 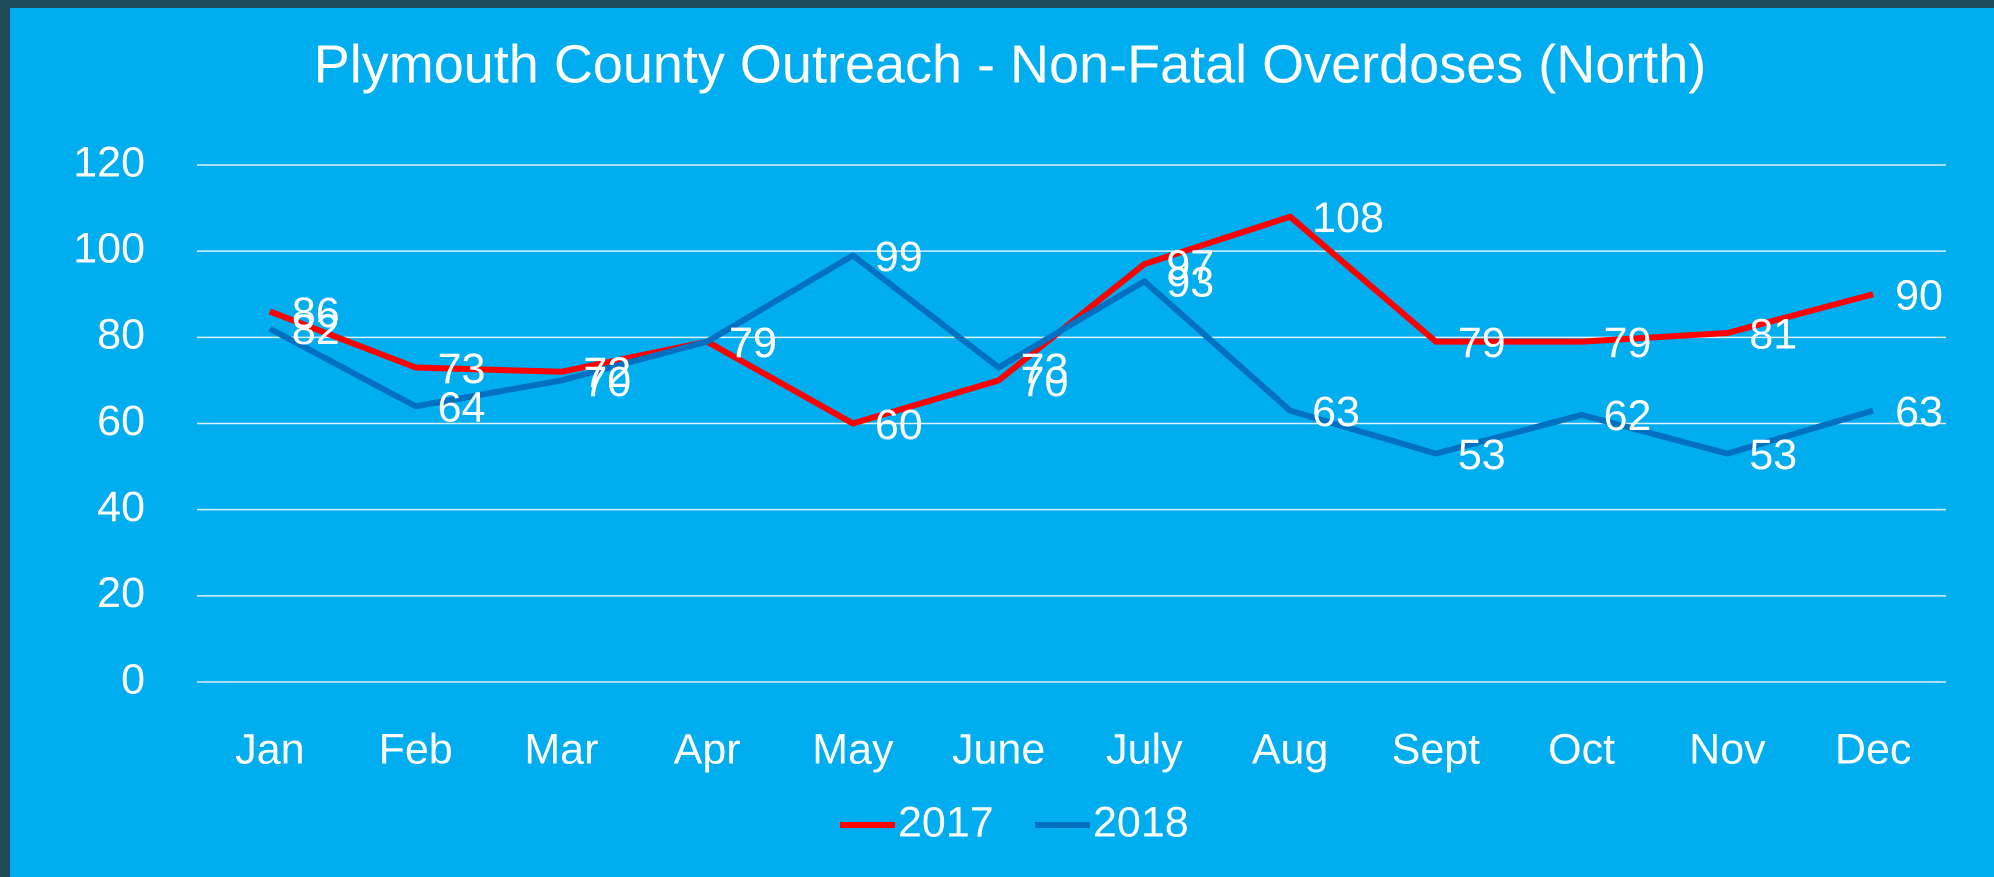 What do you see at coordinates (1919, 296) in the screenshot?
I see `data-label: 90` at bounding box center [1919, 296].